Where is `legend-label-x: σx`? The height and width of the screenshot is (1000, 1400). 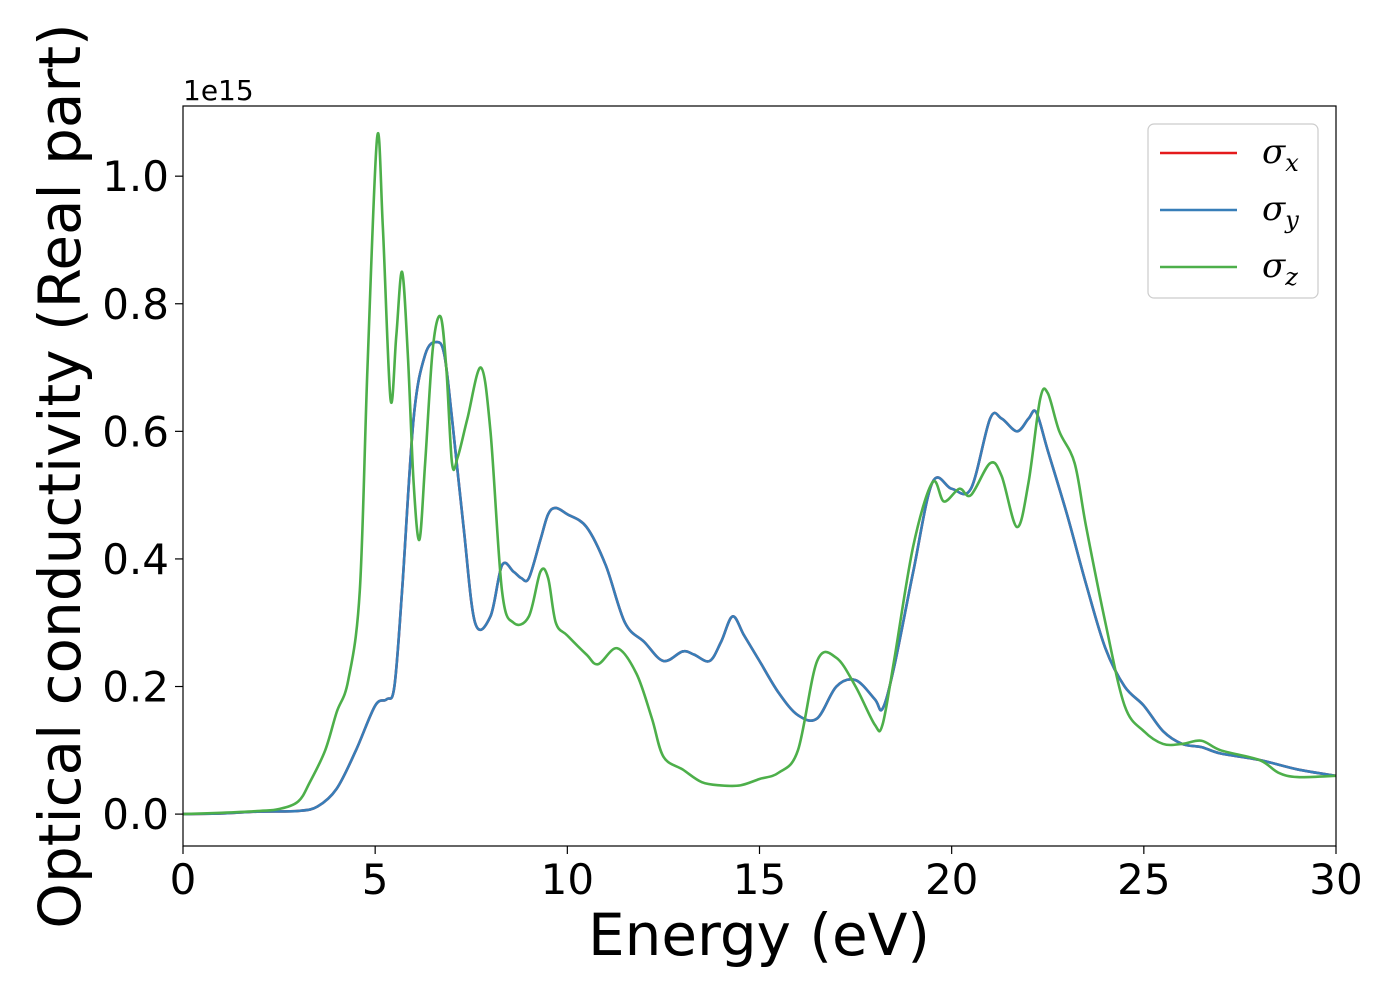
legend-label-x: σx is located at coordinates (1280, 154).